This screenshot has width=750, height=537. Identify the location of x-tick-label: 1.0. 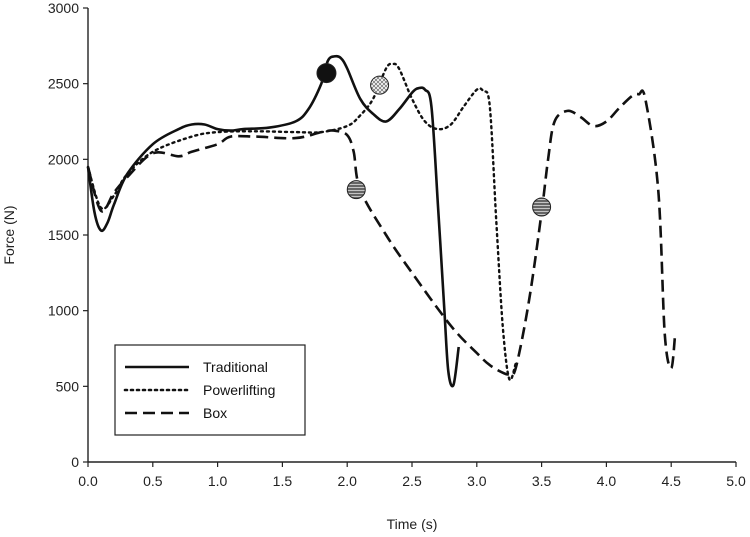
(218, 481).